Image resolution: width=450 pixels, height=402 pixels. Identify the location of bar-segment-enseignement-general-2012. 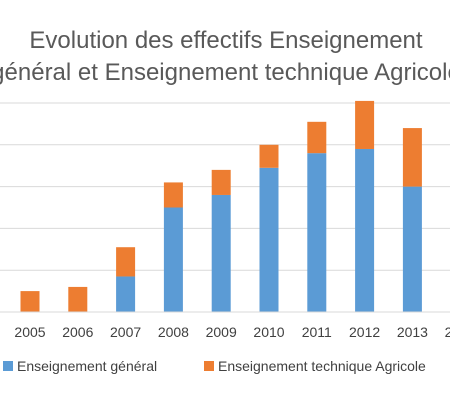
(365, 230).